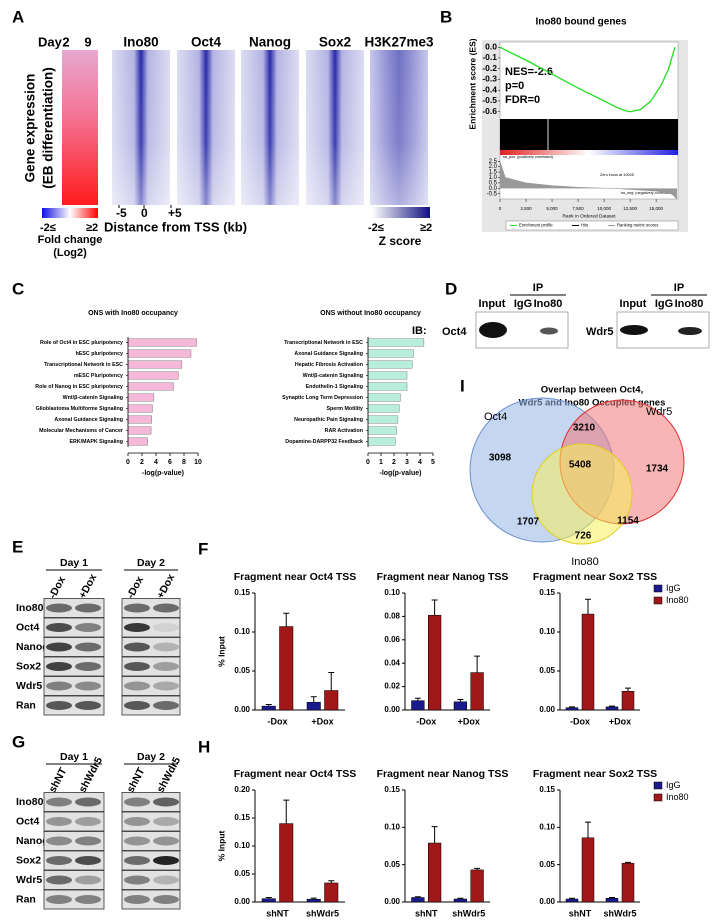  What do you see at coordinates (592, 390) in the screenshot?
I see `venn-title: Overlap between Oct4,` at bounding box center [592, 390].